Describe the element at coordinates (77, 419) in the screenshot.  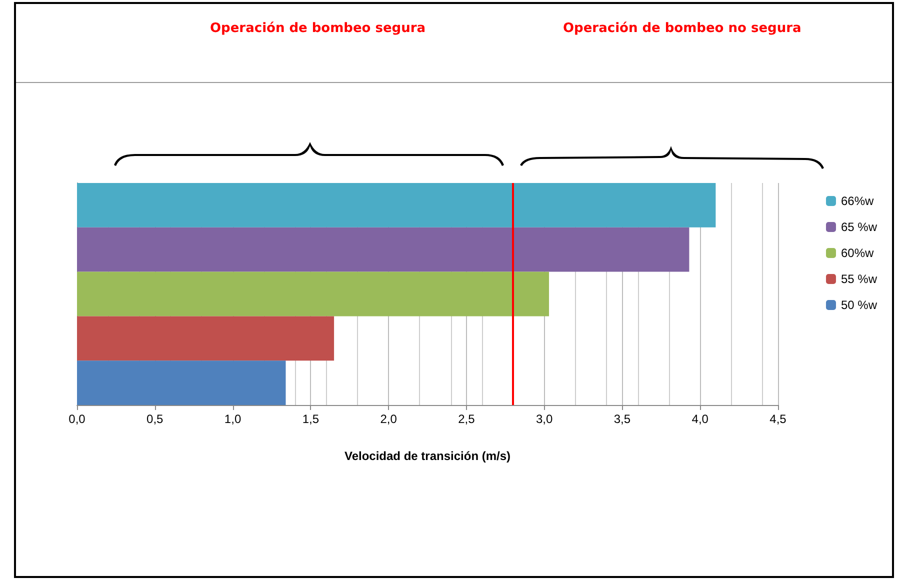
I see `x-tick-label: 0,0` at that location.